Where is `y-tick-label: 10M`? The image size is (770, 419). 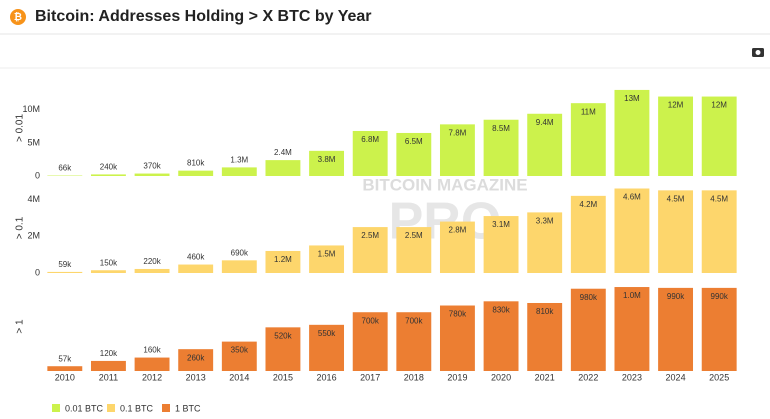
y-tick-label: 10M is located at coordinates (31, 109).